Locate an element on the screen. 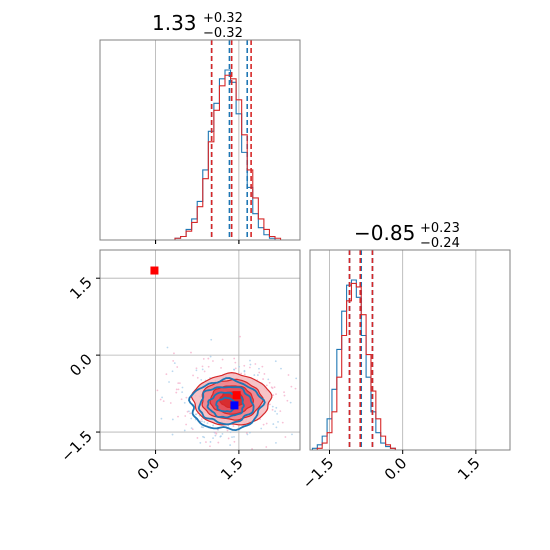  title-param-2-median: −0.85 is located at coordinates (384, 233).